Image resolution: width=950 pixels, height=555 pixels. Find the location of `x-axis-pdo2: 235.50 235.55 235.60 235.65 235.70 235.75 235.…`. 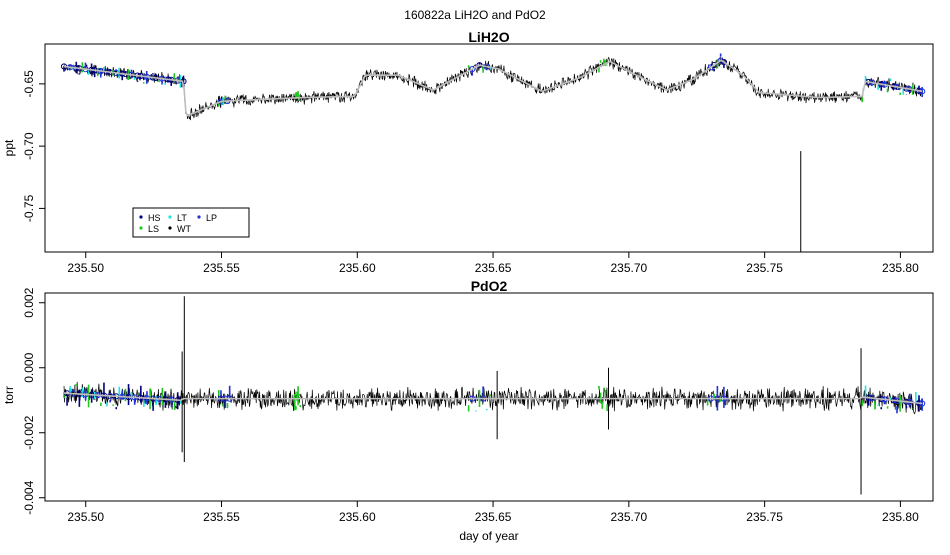

x-axis-pdo2: 235.50 235.55 235.60 235.65 235.70 235.75 235.… is located at coordinates (493, 512).